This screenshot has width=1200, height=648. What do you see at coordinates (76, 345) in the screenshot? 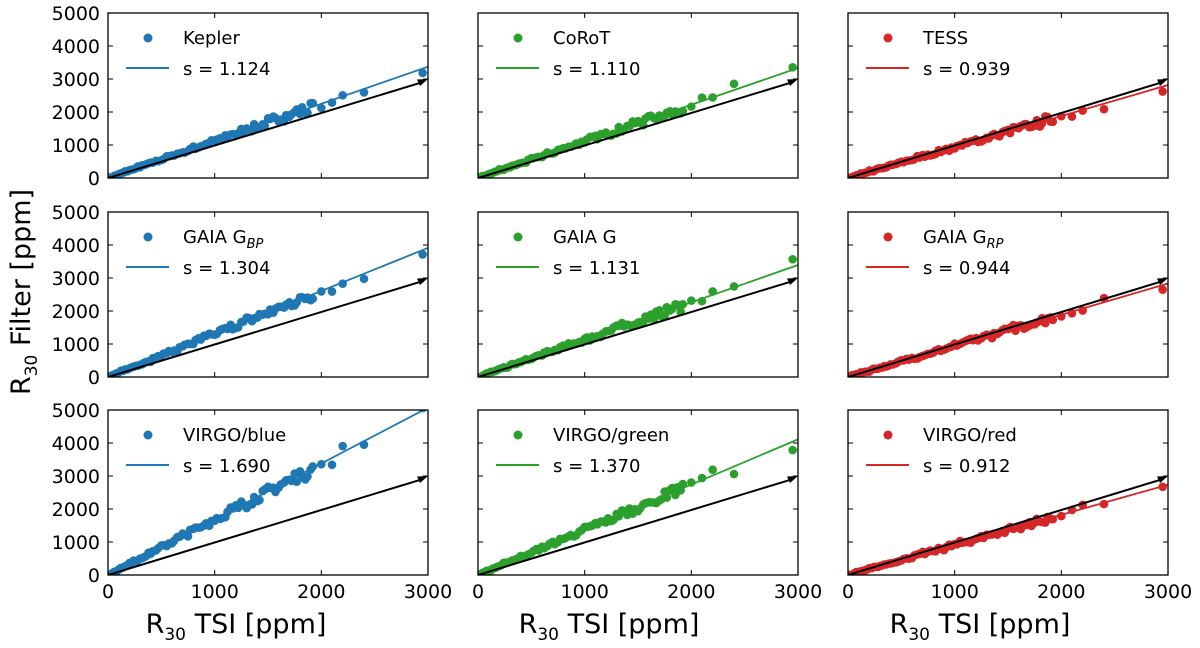
I see `y-tick-label: 1000` at bounding box center [76, 345].